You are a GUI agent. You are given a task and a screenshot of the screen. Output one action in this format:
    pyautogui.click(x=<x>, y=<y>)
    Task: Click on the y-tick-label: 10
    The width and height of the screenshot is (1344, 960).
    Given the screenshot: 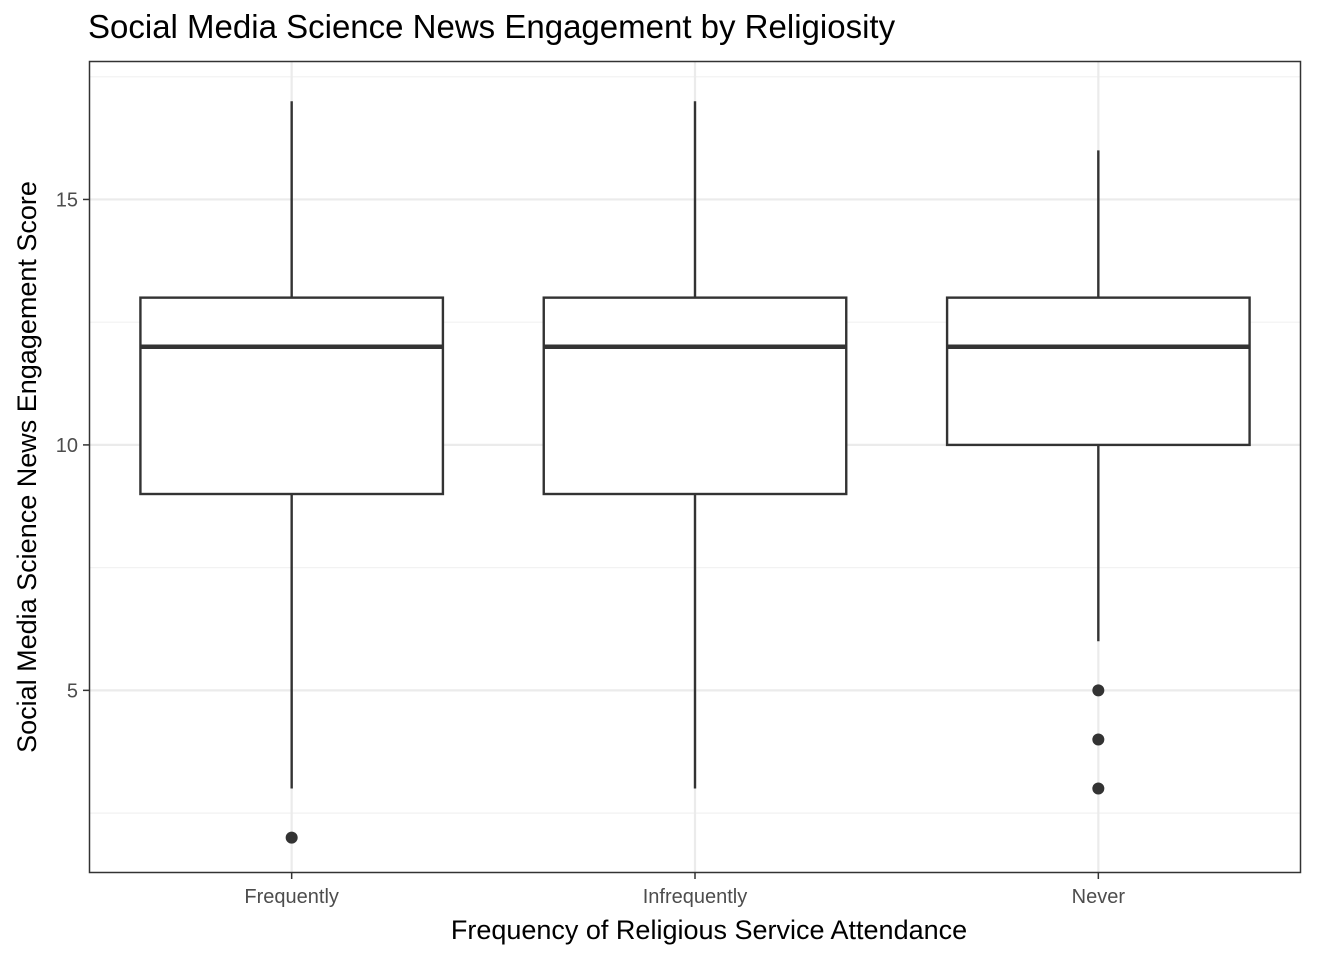 What is the action you would take?
    pyautogui.click(x=67, y=446)
    